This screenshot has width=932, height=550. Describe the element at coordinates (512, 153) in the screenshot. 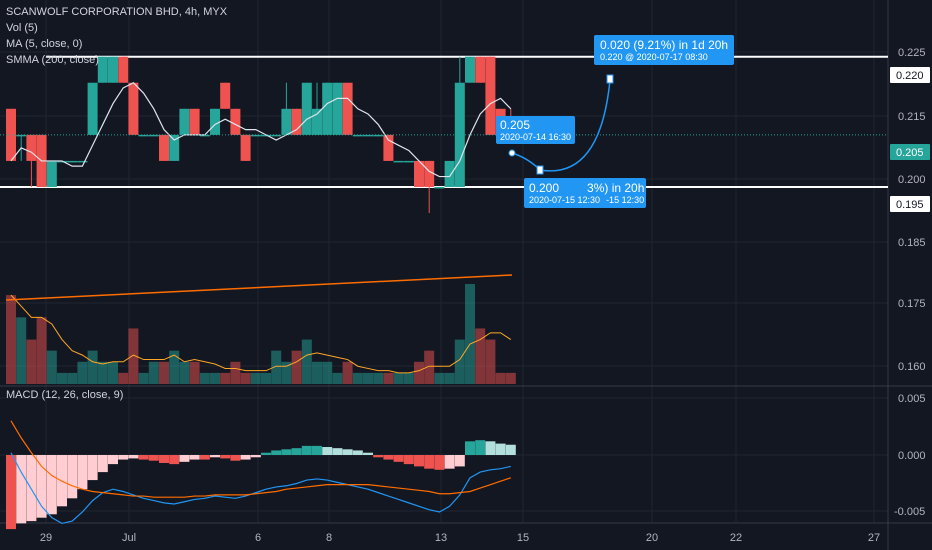

I see `forecast-start-point` at that location.